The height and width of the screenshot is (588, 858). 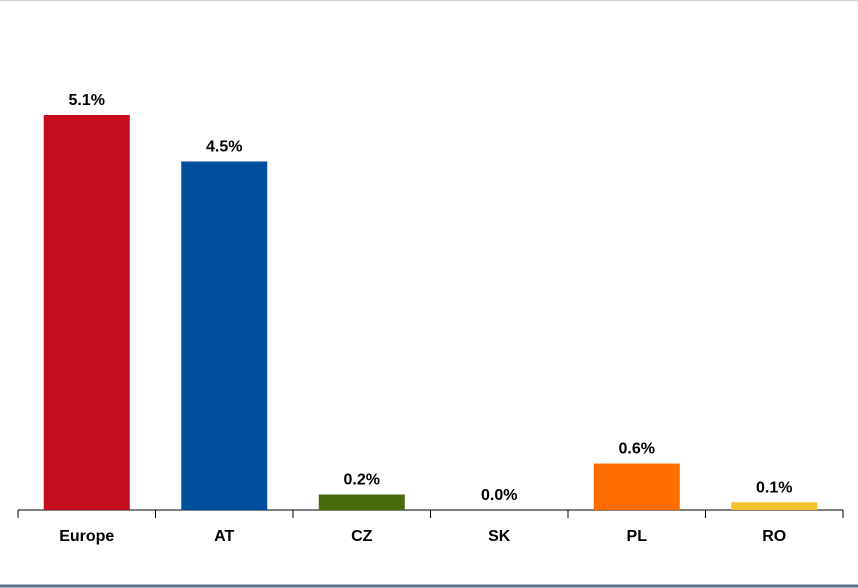 What do you see at coordinates (362, 480) in the screenshot?
I see `value-label: 0.2%` at bounding box center [362, 480].